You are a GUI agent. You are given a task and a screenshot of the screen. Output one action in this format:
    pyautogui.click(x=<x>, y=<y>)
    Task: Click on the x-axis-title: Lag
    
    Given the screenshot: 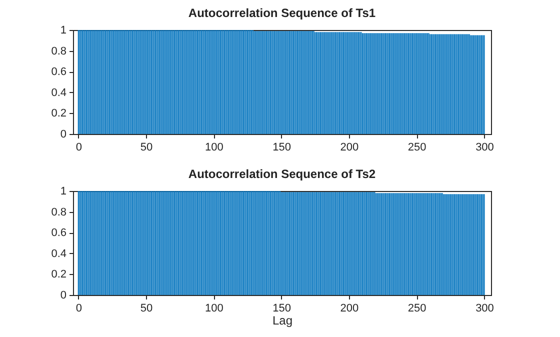 What is the action you would take?
    pyautogui.click(x=282, y=321)
    